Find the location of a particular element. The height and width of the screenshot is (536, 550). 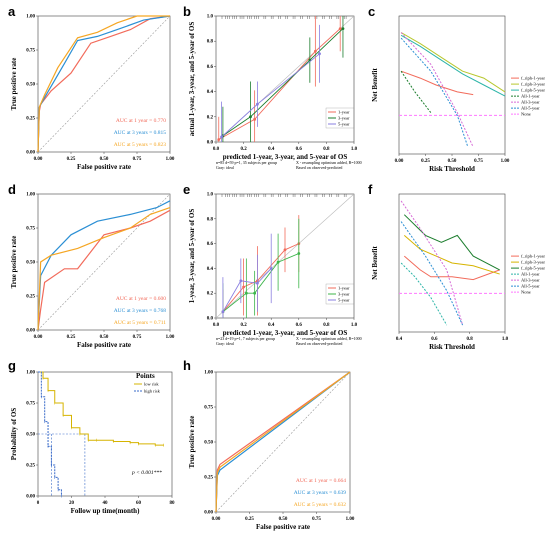

plot-frame is located at coordinates (452, 85).